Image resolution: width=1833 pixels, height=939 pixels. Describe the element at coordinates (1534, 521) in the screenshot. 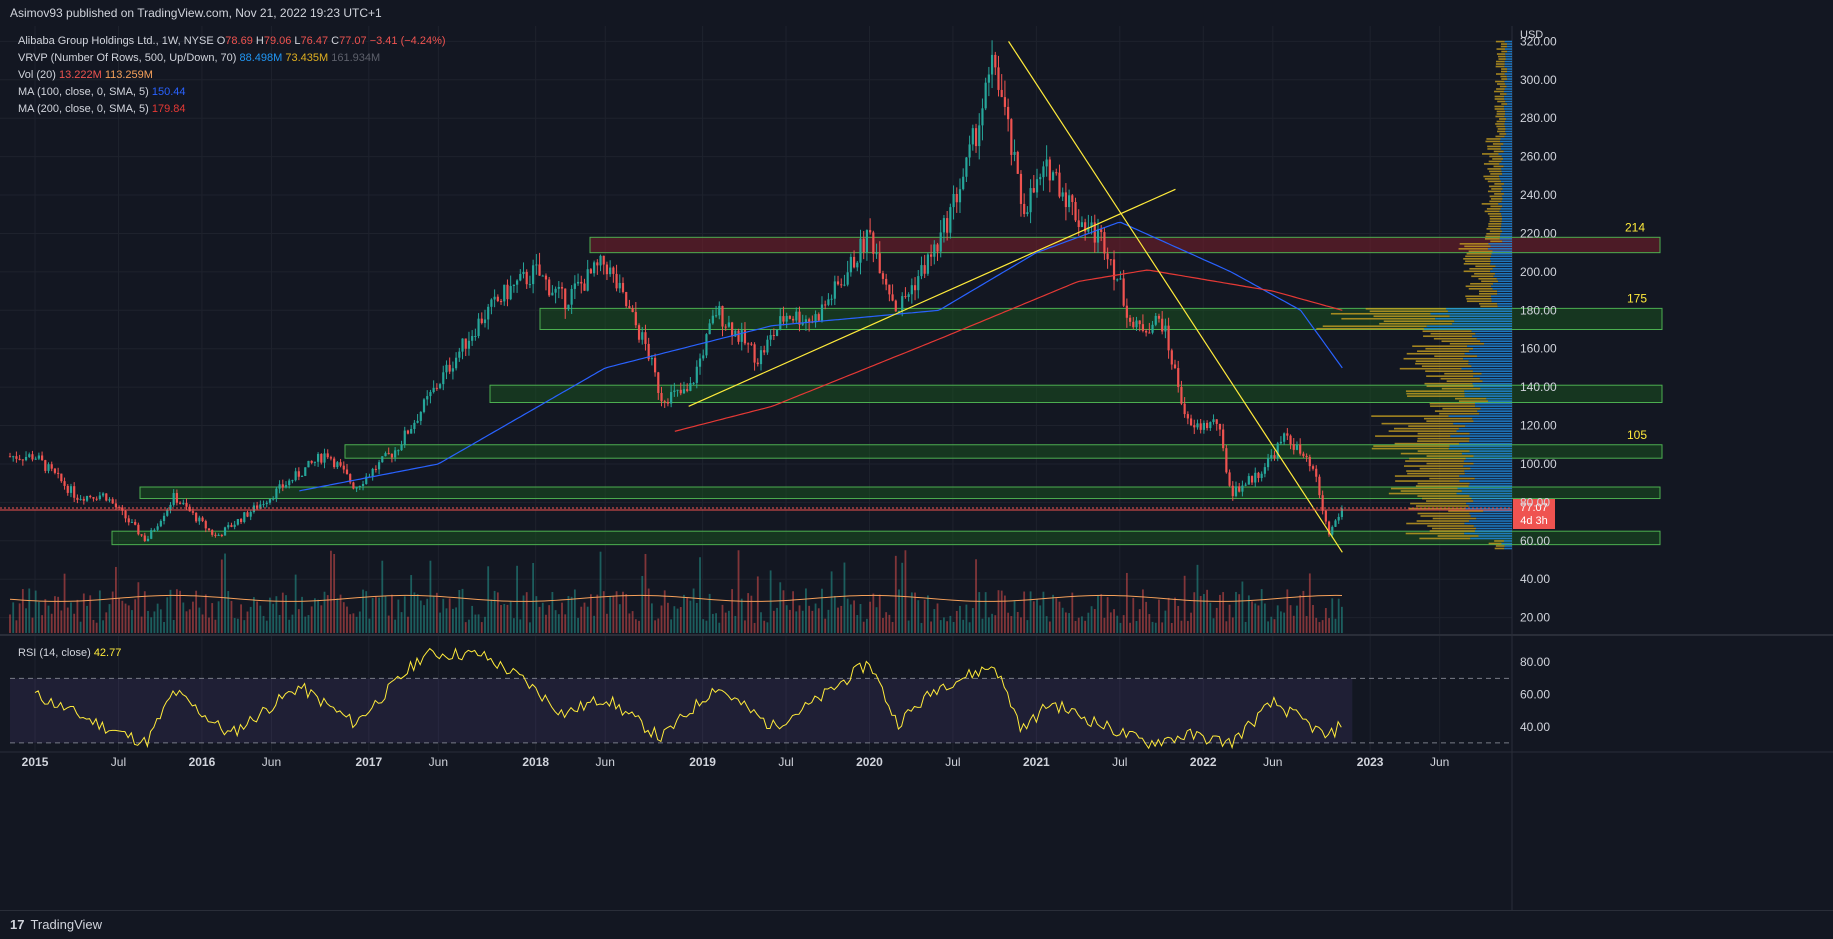

I see `countdown-value: 4d 3h` at that location.